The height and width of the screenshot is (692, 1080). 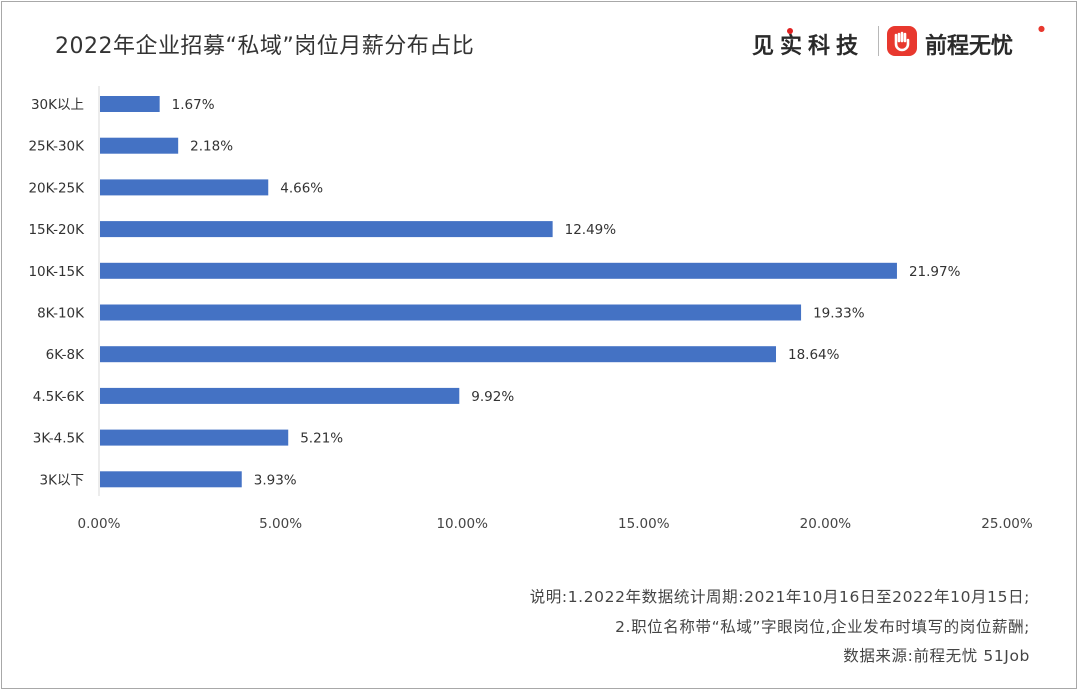 I want to click on brand-header: 见实科技 前程无忧 ●, so click(x=898, y=41).